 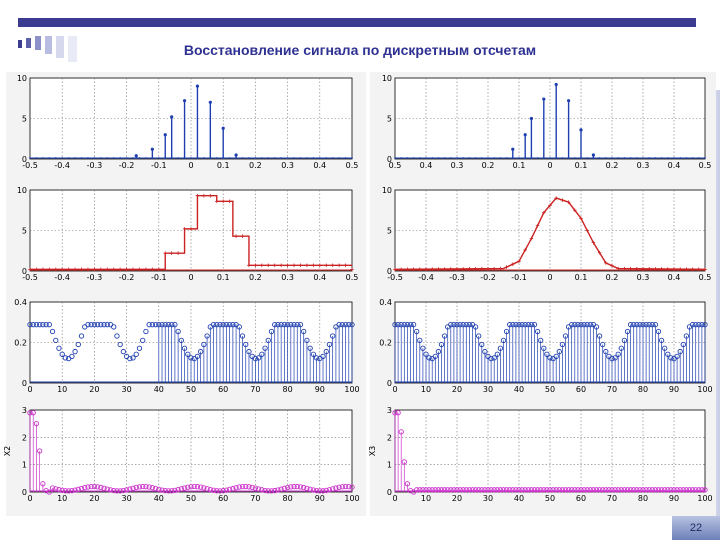 What do you see at coordinates (372, 451) in the screenshot?
I see `y-axis-label: X3` at bounding box center [372, 451].